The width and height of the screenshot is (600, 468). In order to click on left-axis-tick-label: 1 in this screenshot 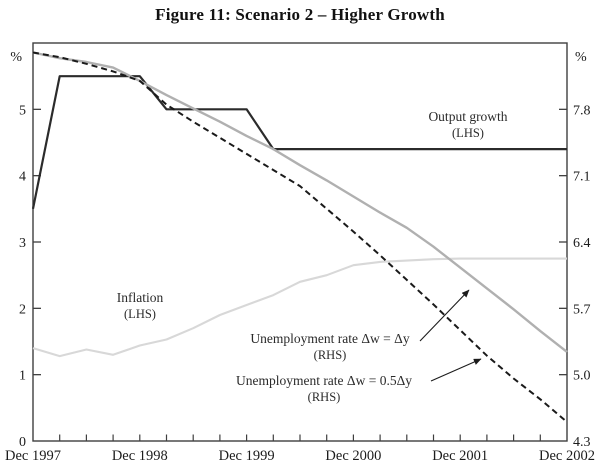, I will do `click(22, 376)`.